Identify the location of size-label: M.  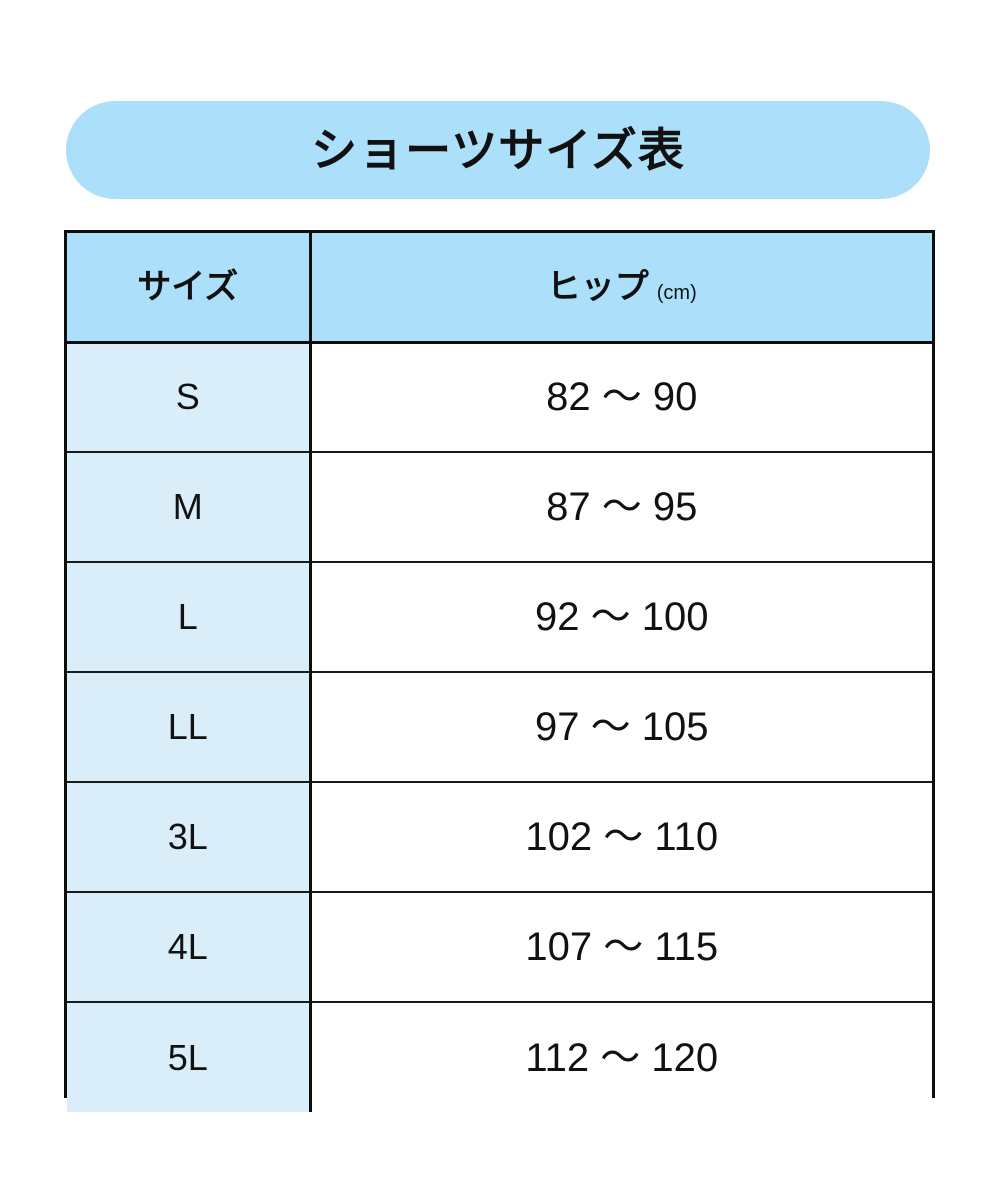
(187, 506).